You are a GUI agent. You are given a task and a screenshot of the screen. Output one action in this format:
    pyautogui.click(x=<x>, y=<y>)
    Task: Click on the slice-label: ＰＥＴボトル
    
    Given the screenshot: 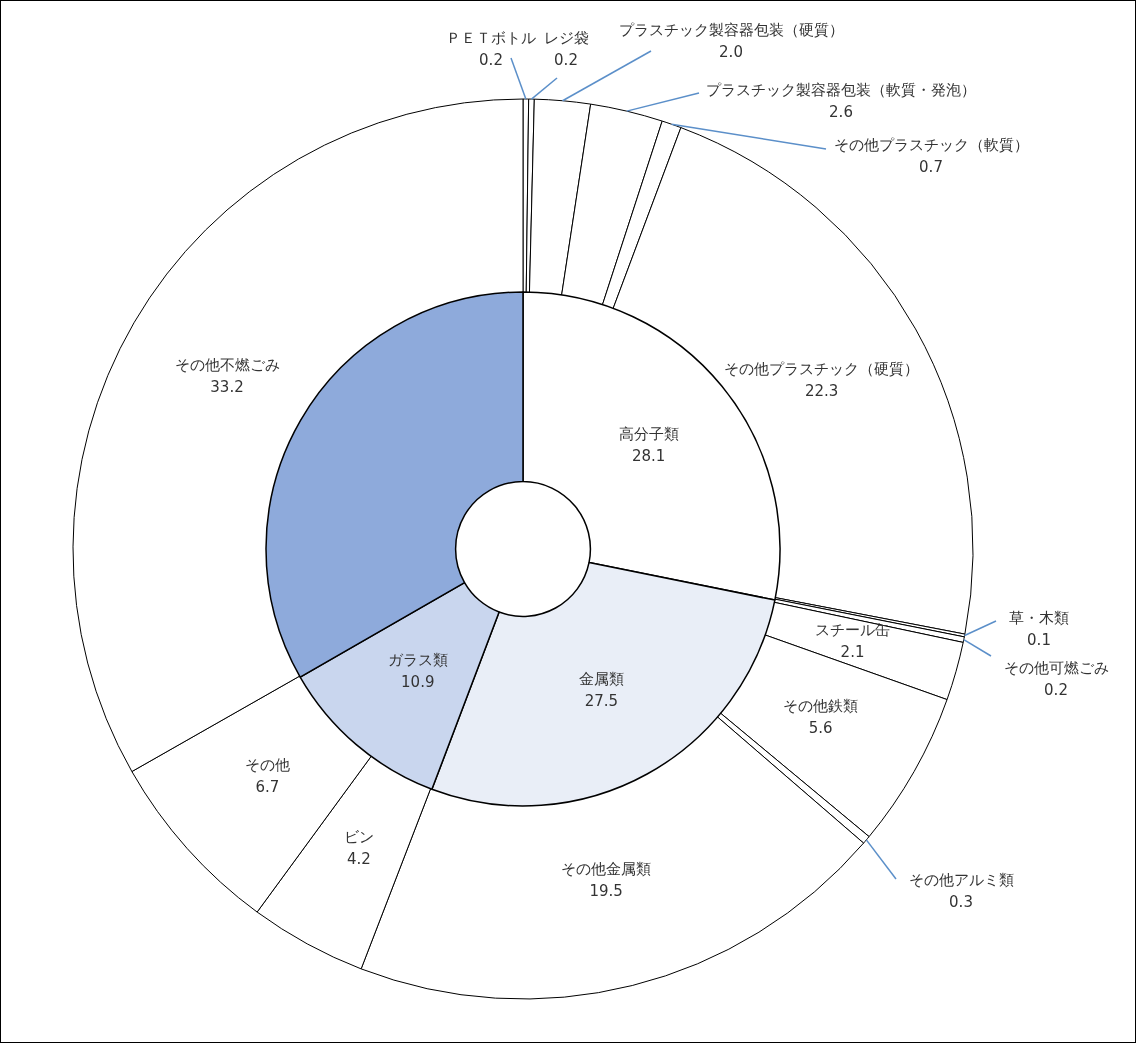 What is the action you would take?
    pyautogui.click(x=491, y=37)
    